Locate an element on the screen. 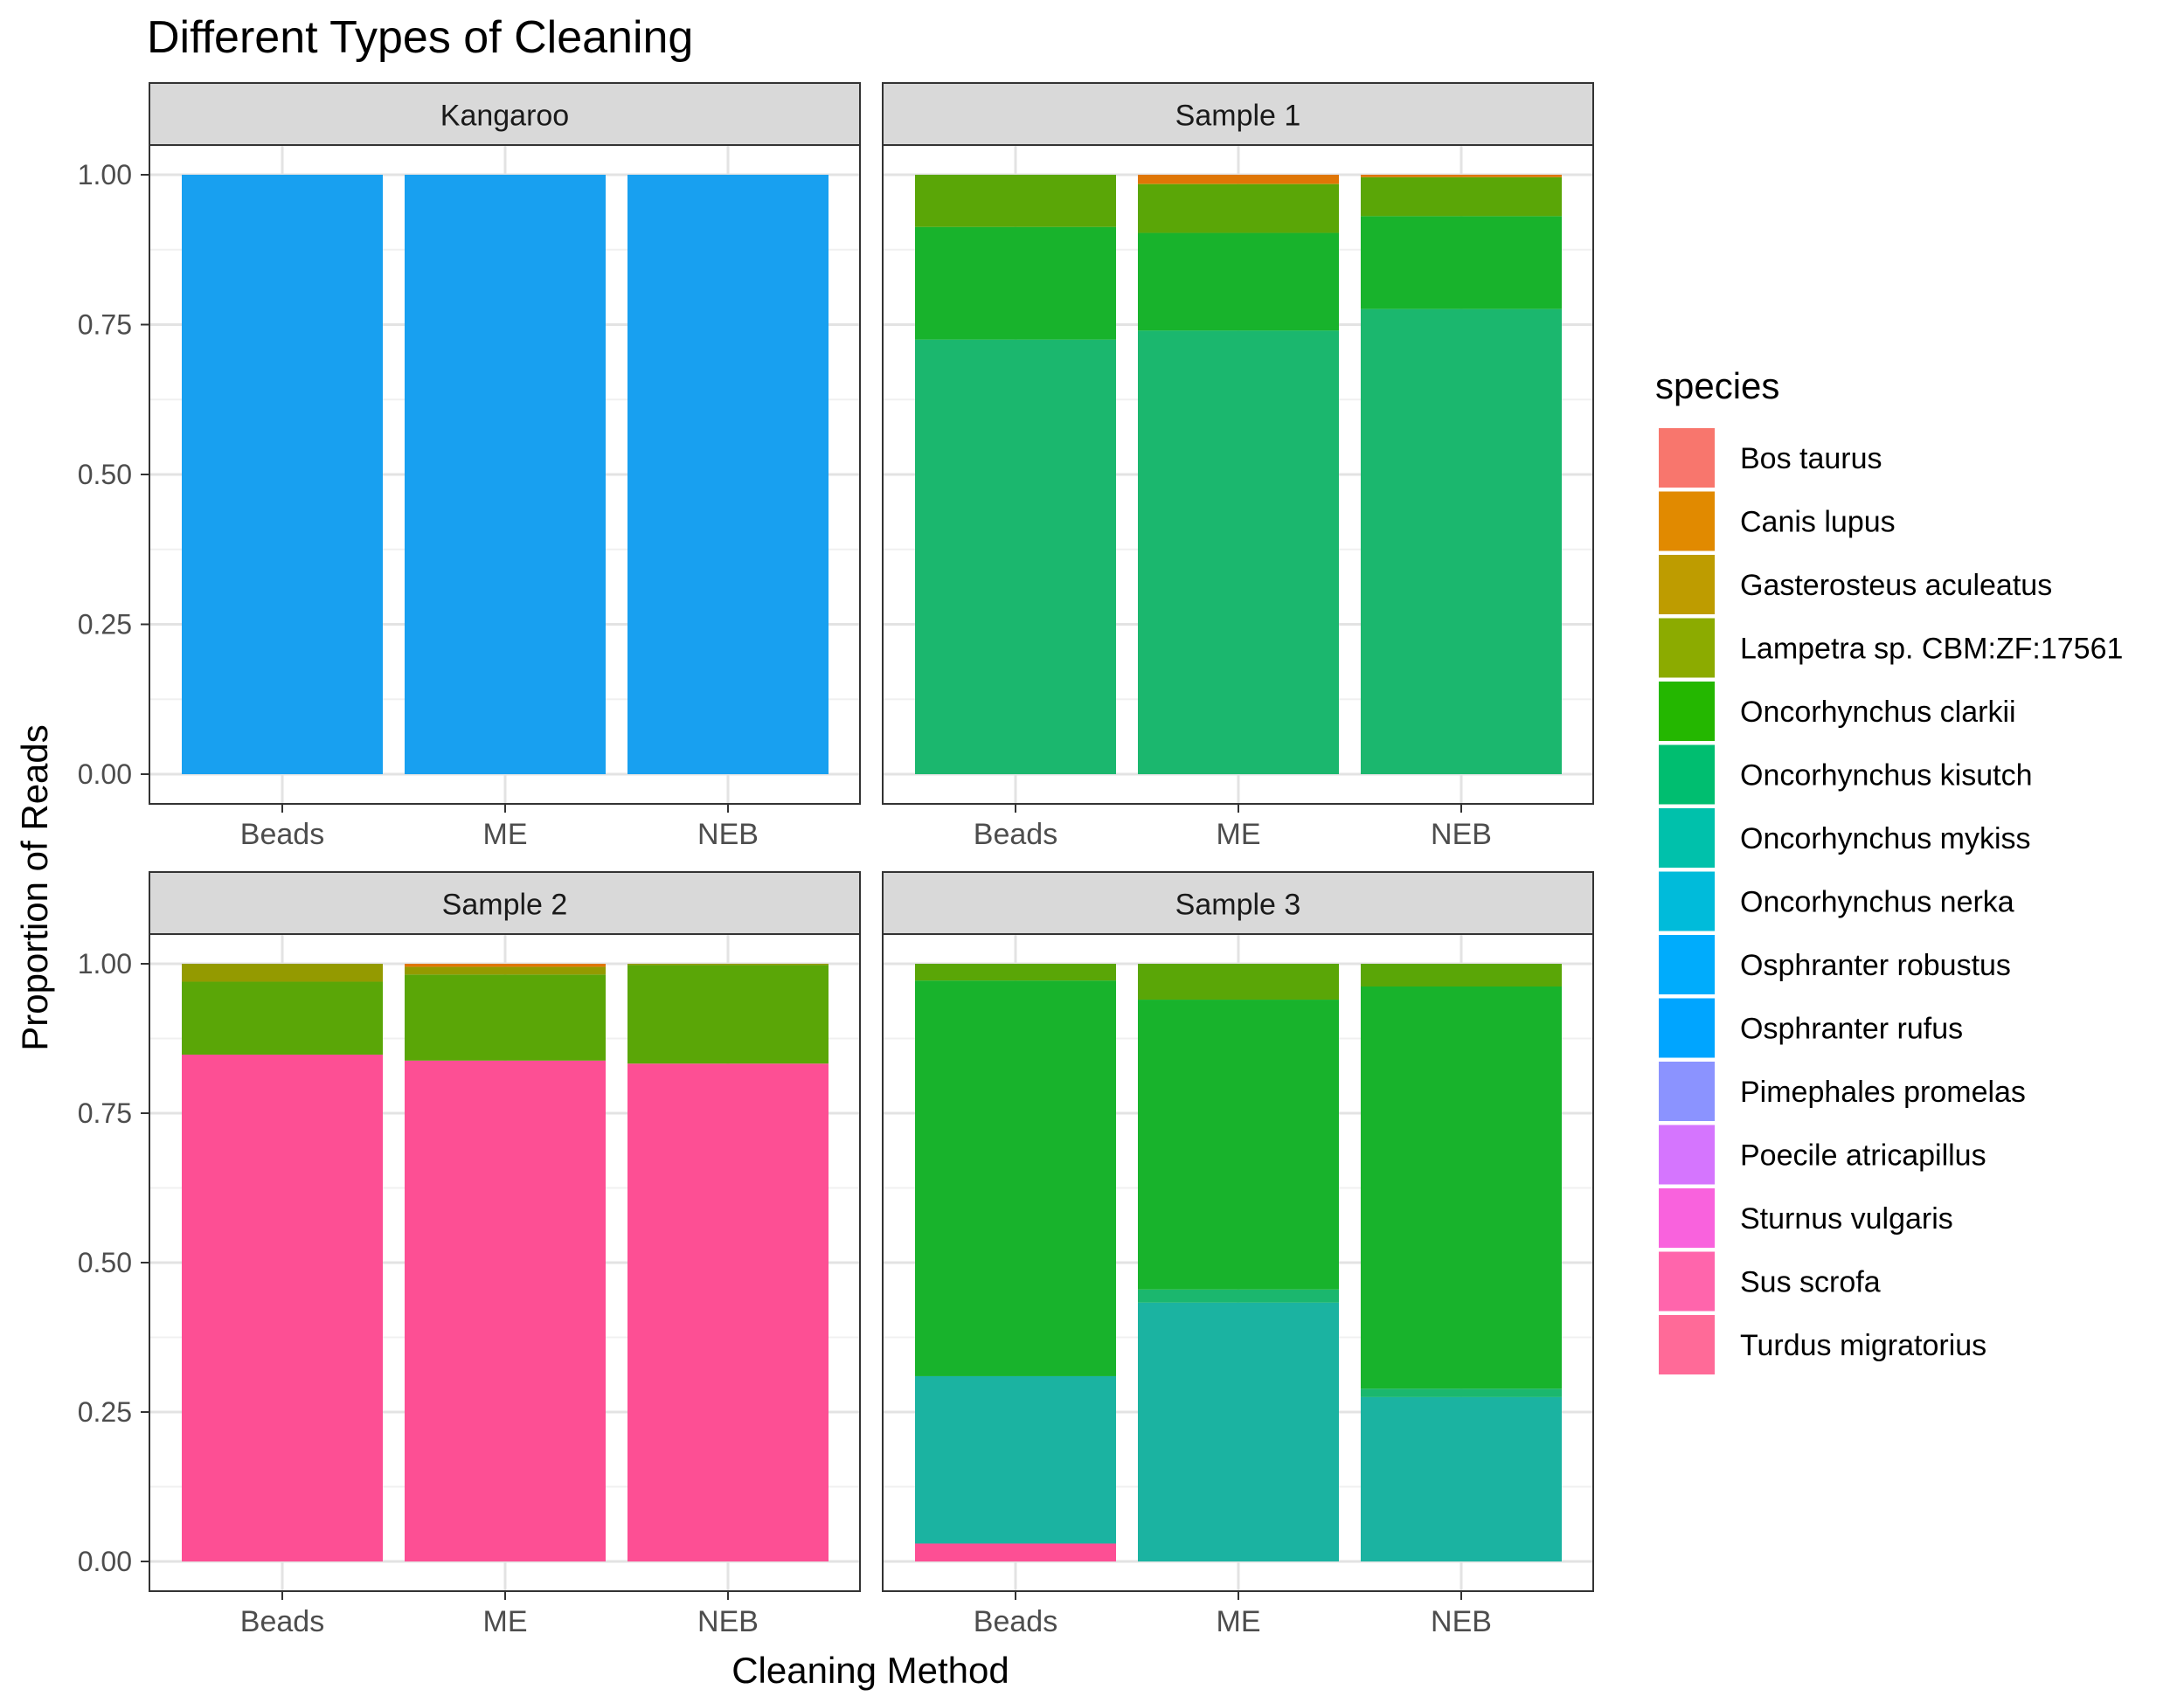  legend-item: Osphranter robustus is located at coordinates (1834, 964).